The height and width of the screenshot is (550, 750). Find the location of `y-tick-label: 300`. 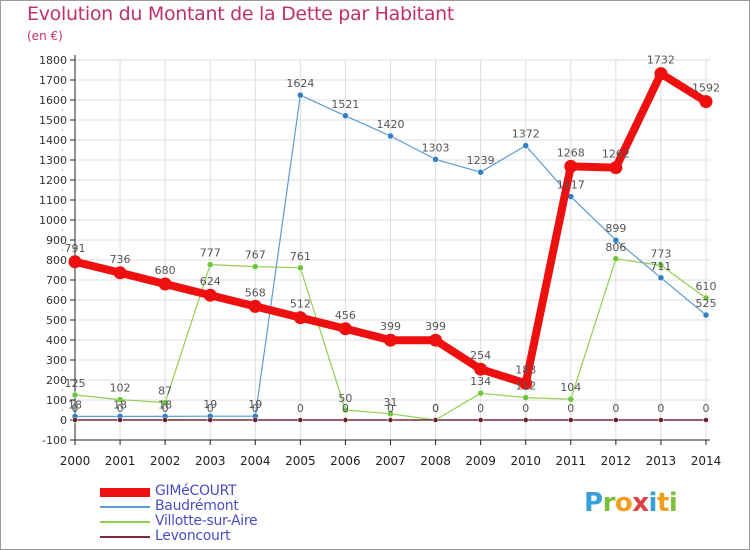

y-tick-label: 300 is located at coordinates (56, 360).